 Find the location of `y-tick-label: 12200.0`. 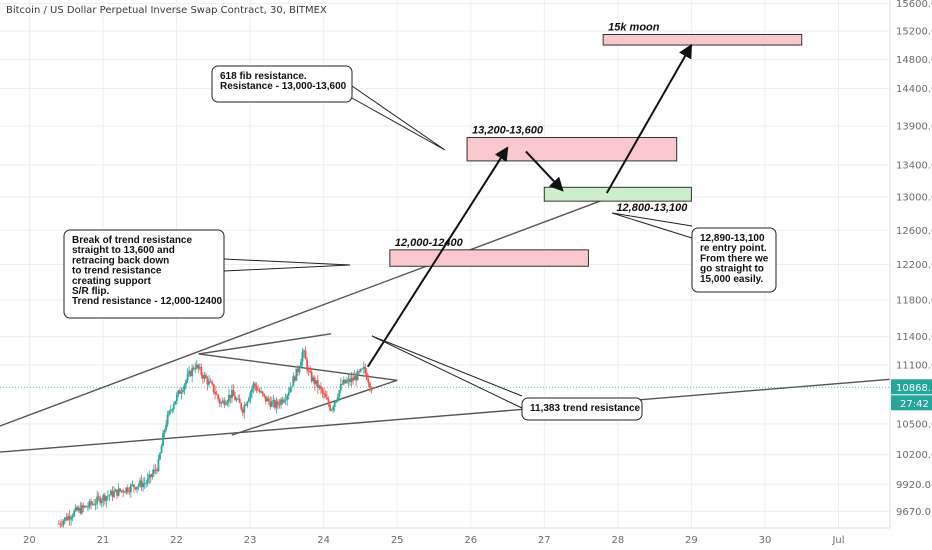

y-tick-label: 12200.0 is located at coordinates (914, 265).